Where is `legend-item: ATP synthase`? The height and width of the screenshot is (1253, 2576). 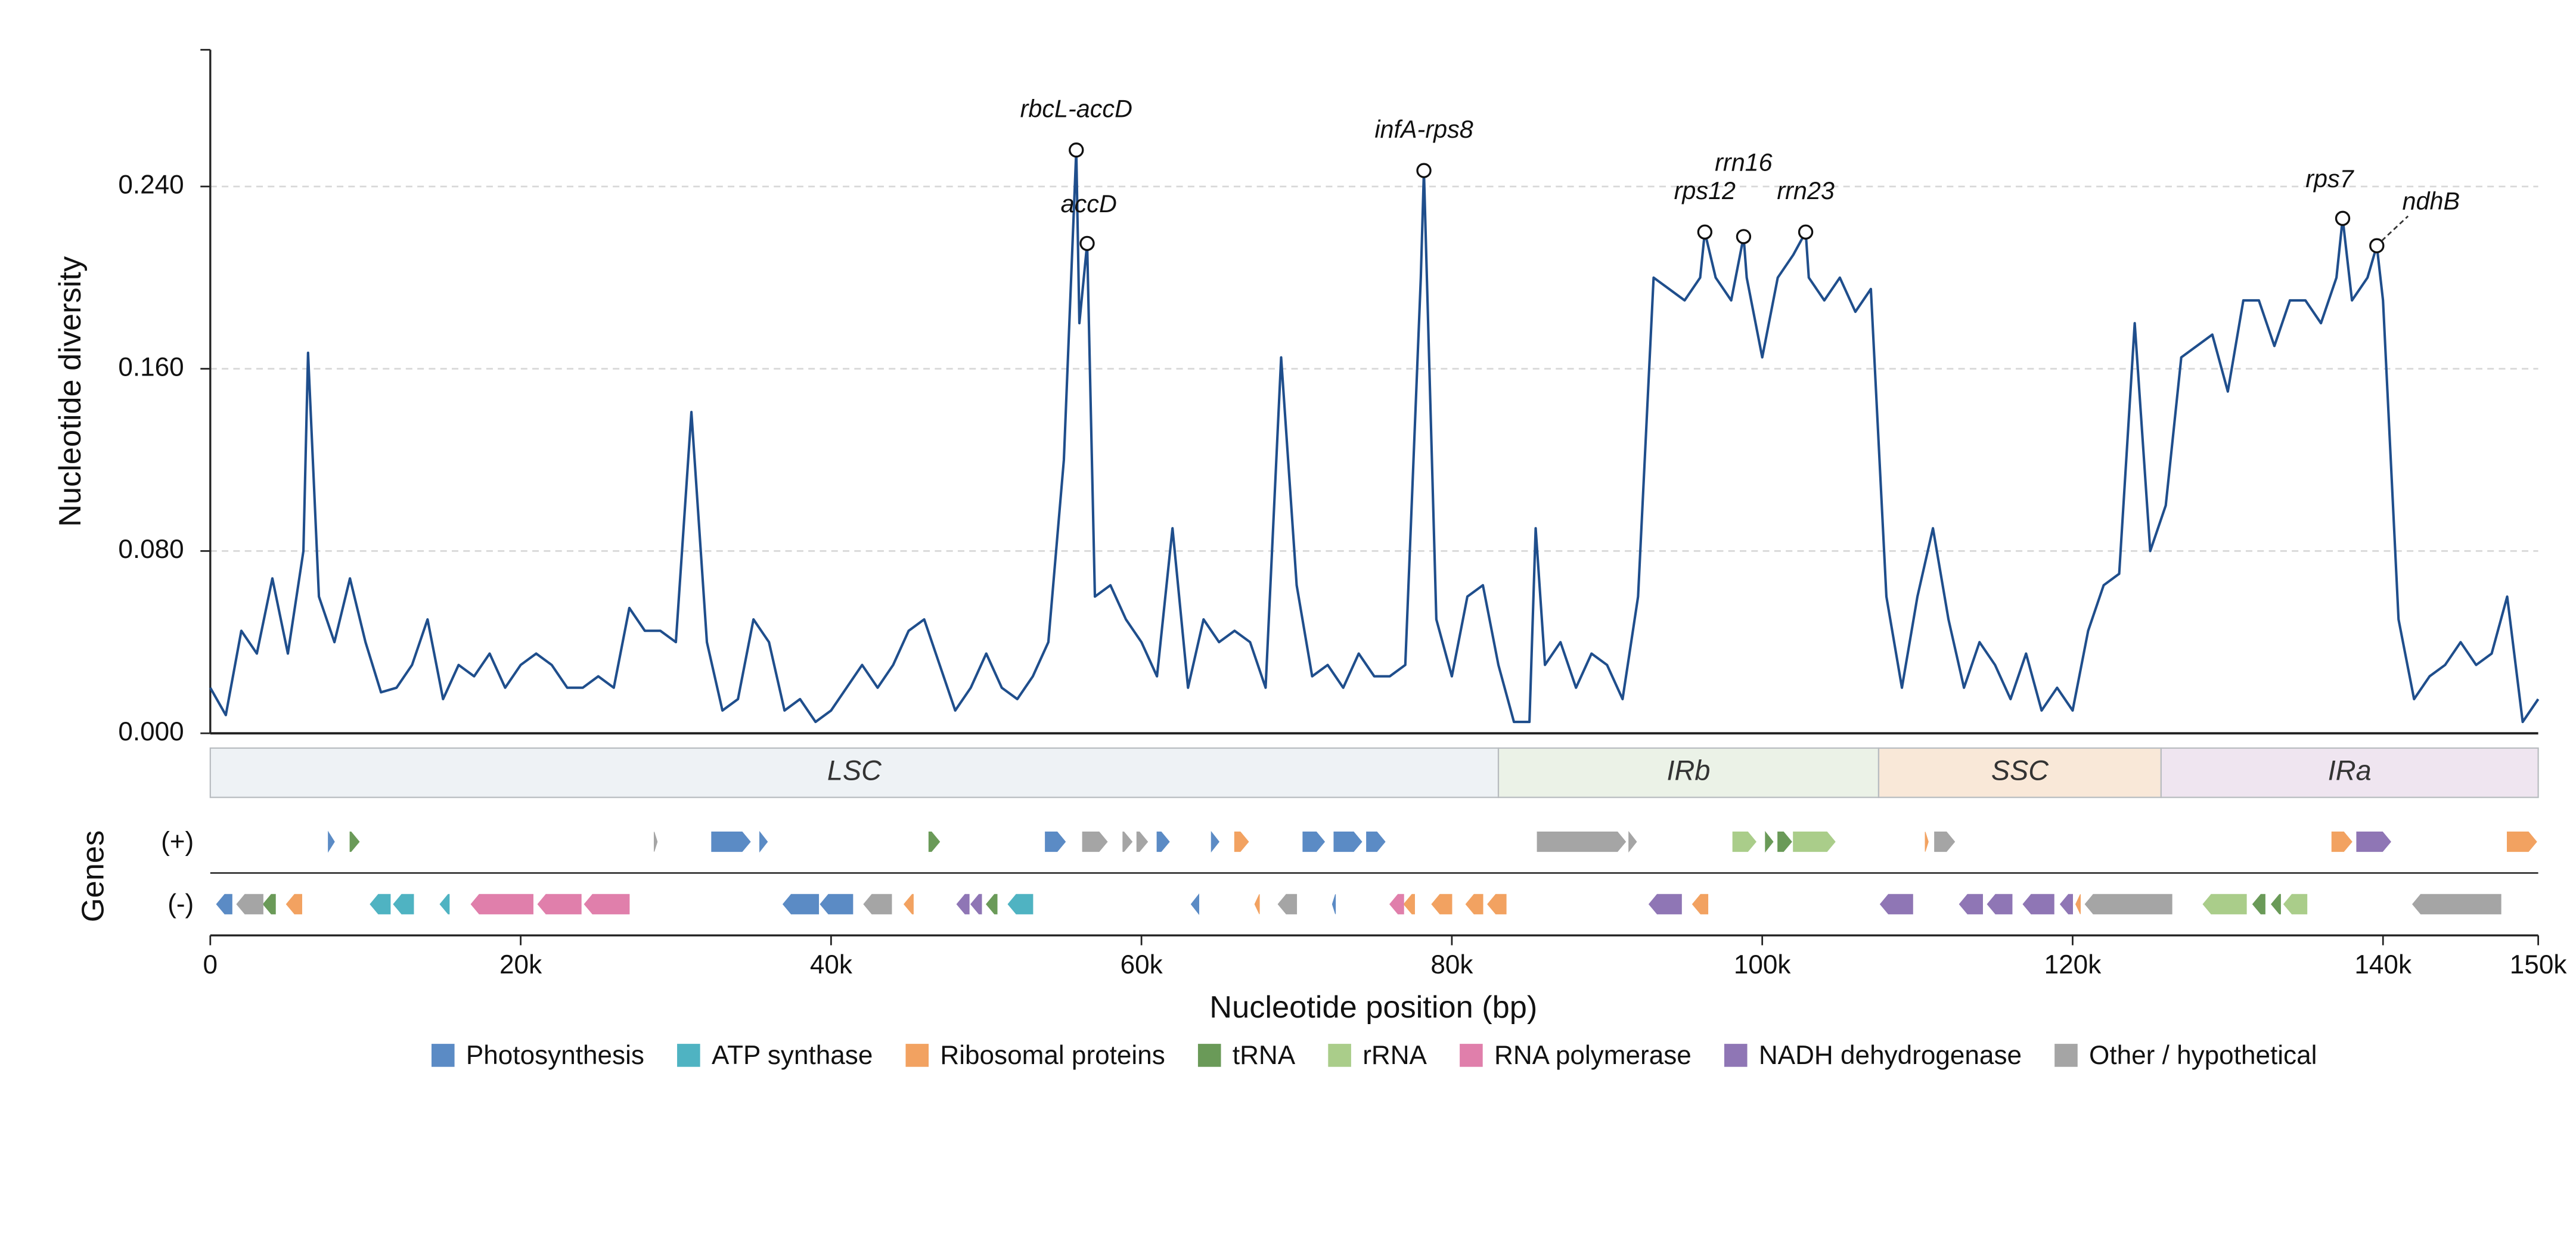 legend-item: ATP synthase is located at coordinates (775, 1055).